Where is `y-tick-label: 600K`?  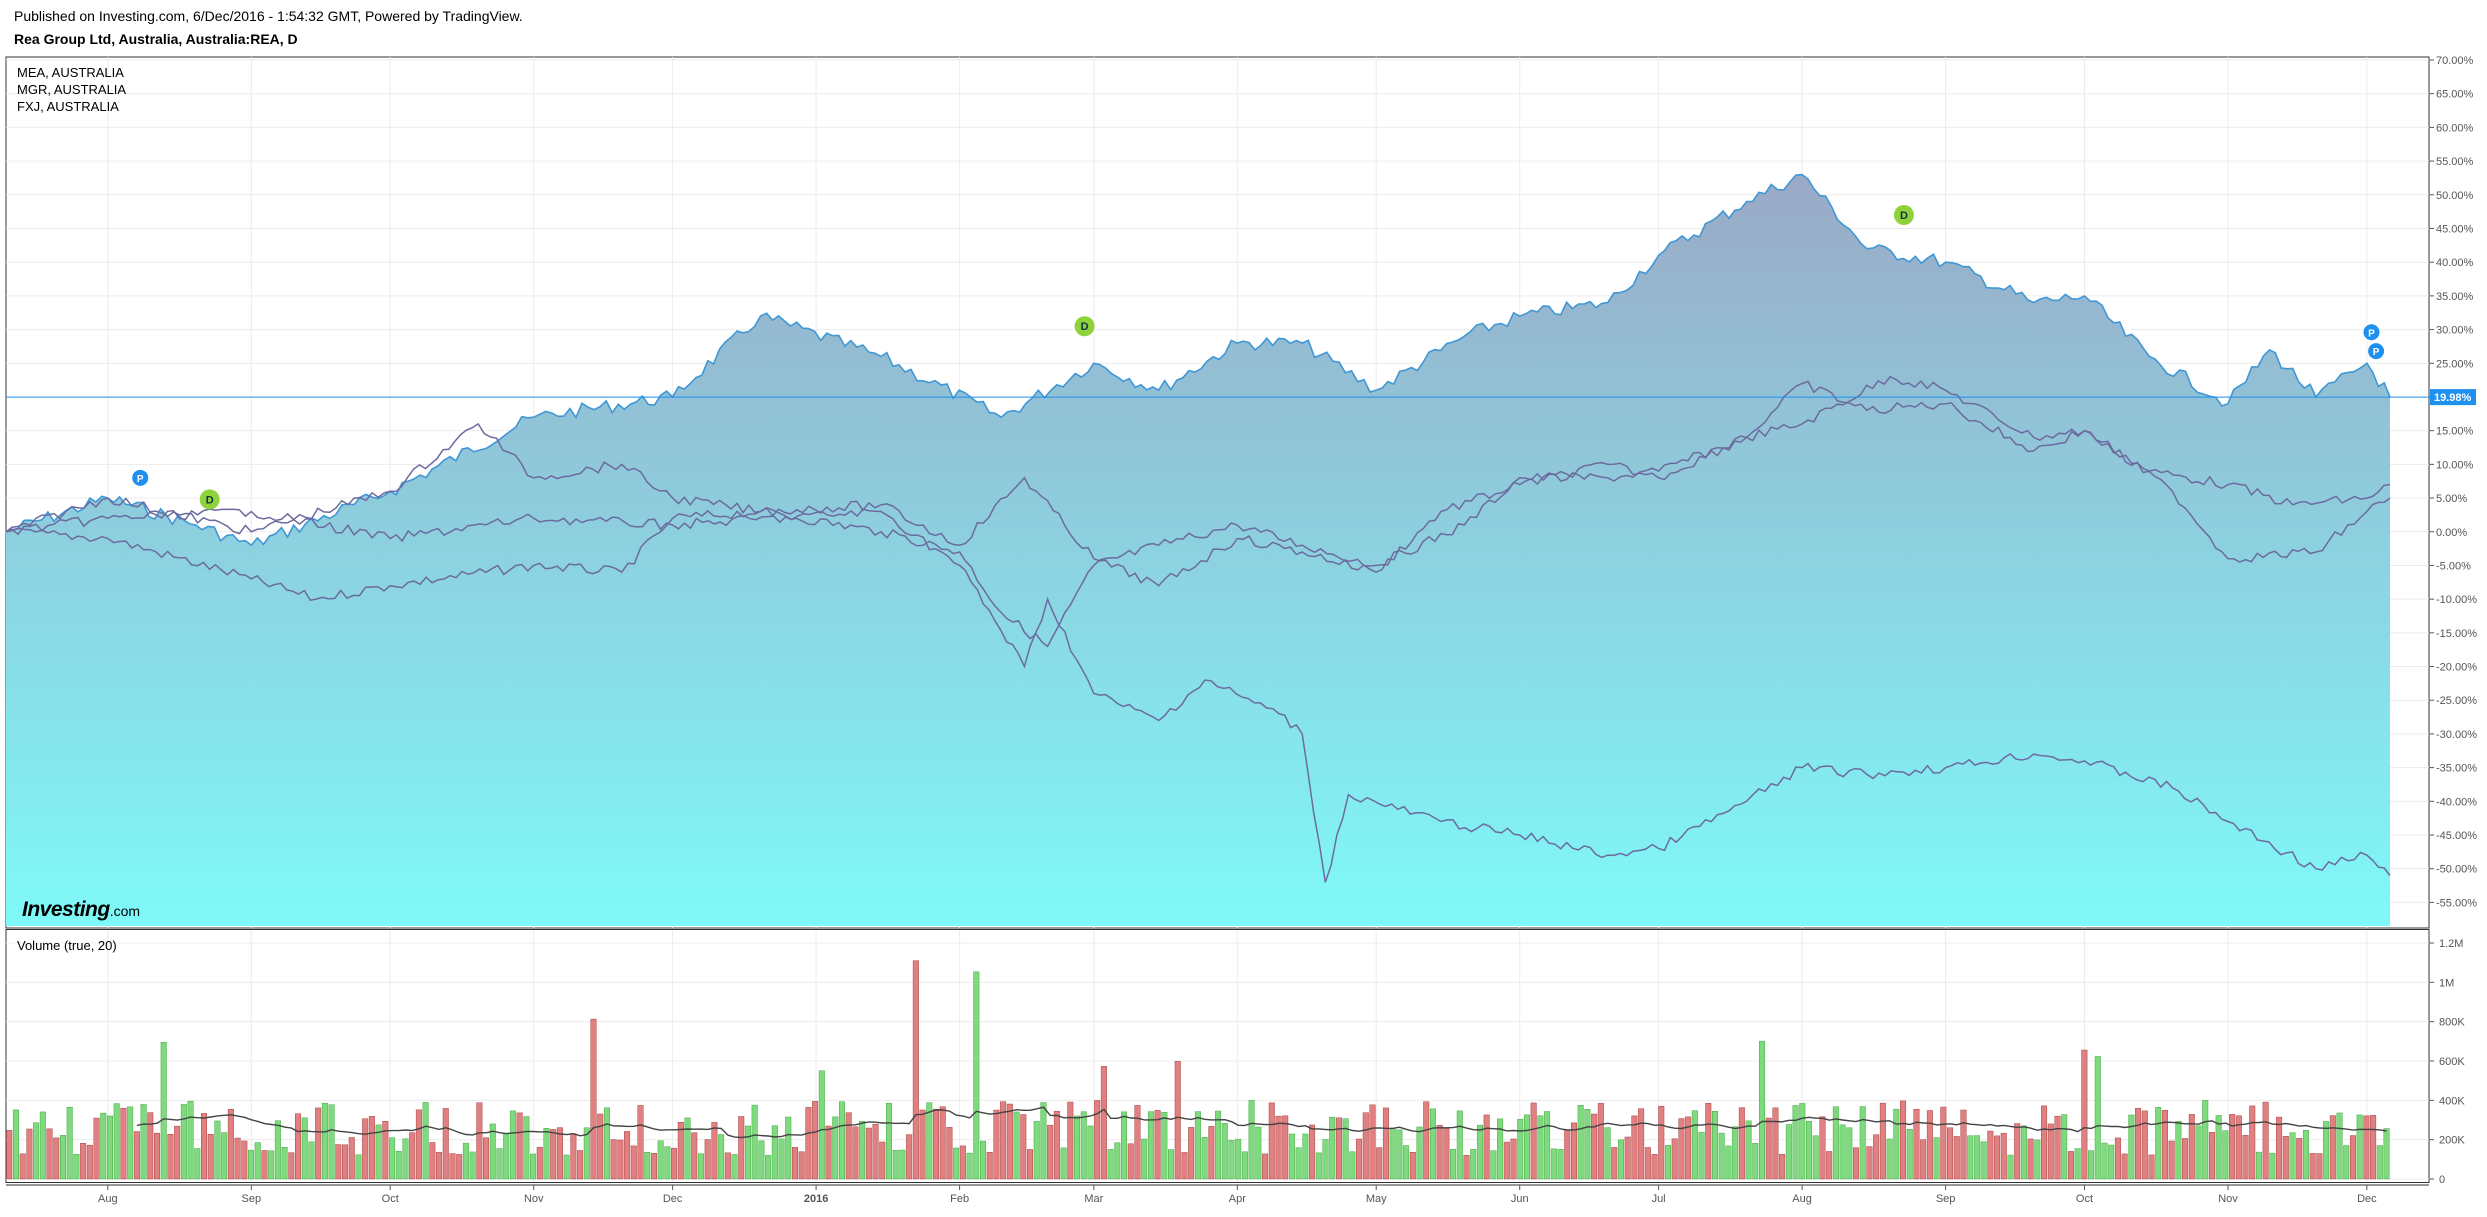 y-tick-label: 600K is located at coordinates (2452, 1062).